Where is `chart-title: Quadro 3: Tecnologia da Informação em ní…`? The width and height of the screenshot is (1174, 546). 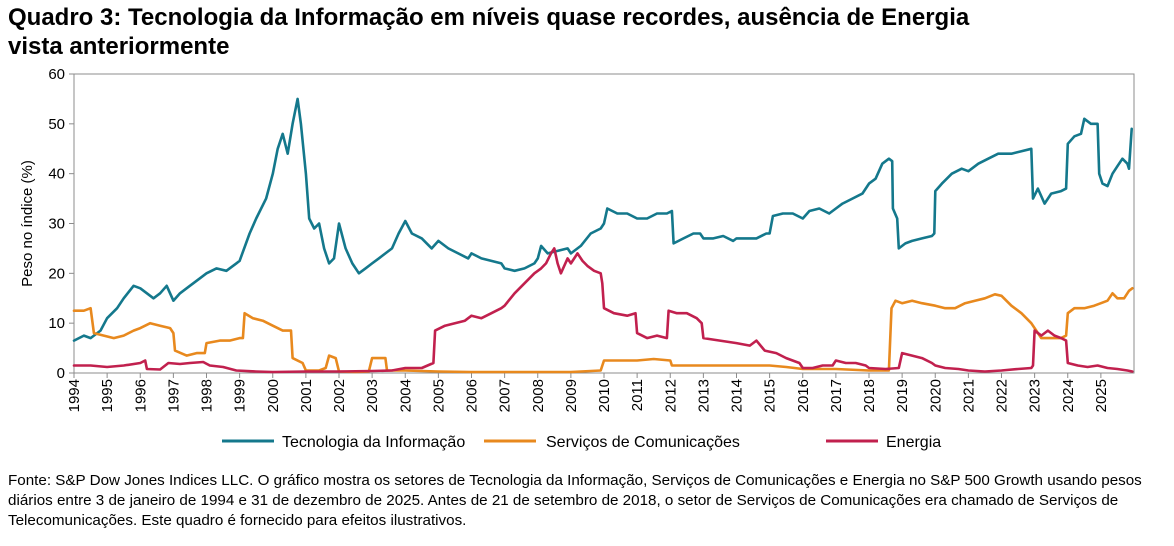
chart-title: Quadro 3: Tecnologia da Informação em ní… is located at coordinates (583, 32).